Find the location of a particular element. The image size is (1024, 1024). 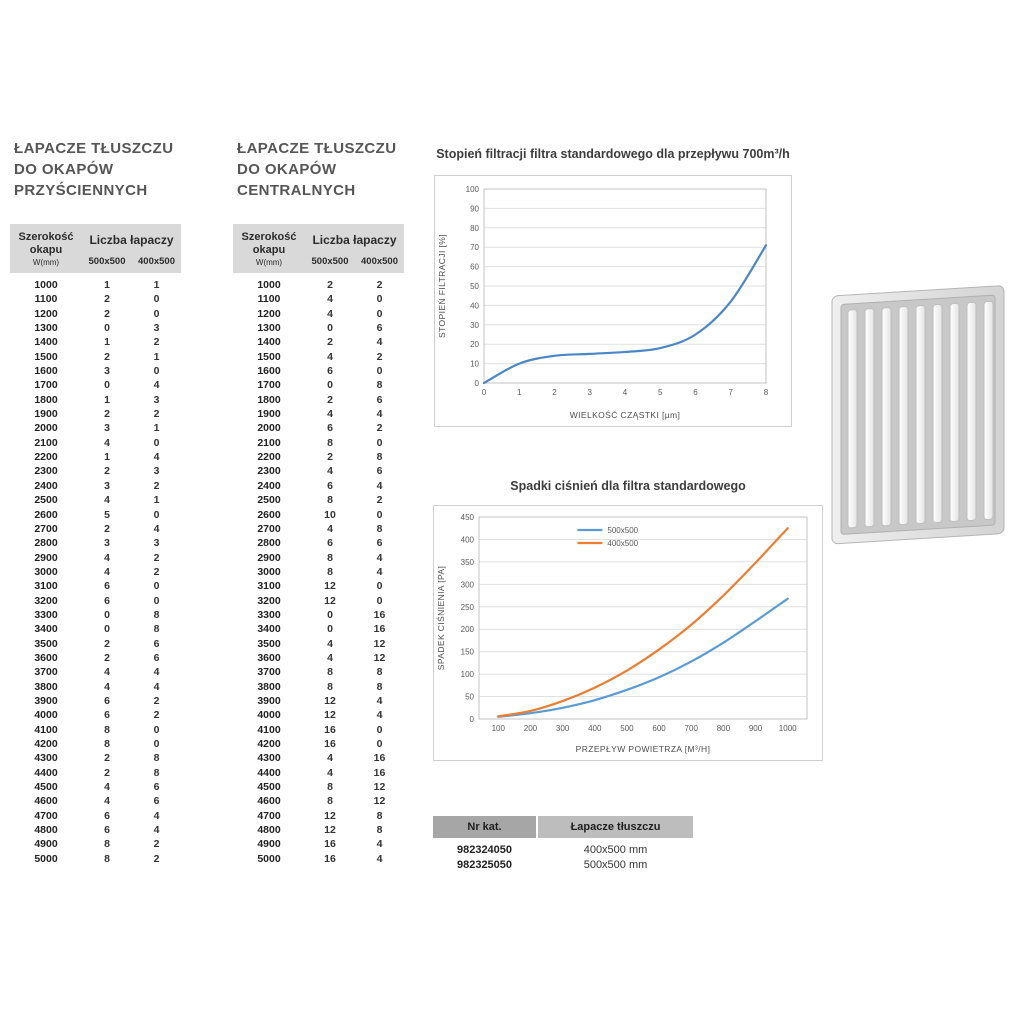

table-row: 3000 4 2 is located at coordinates (95, 572).